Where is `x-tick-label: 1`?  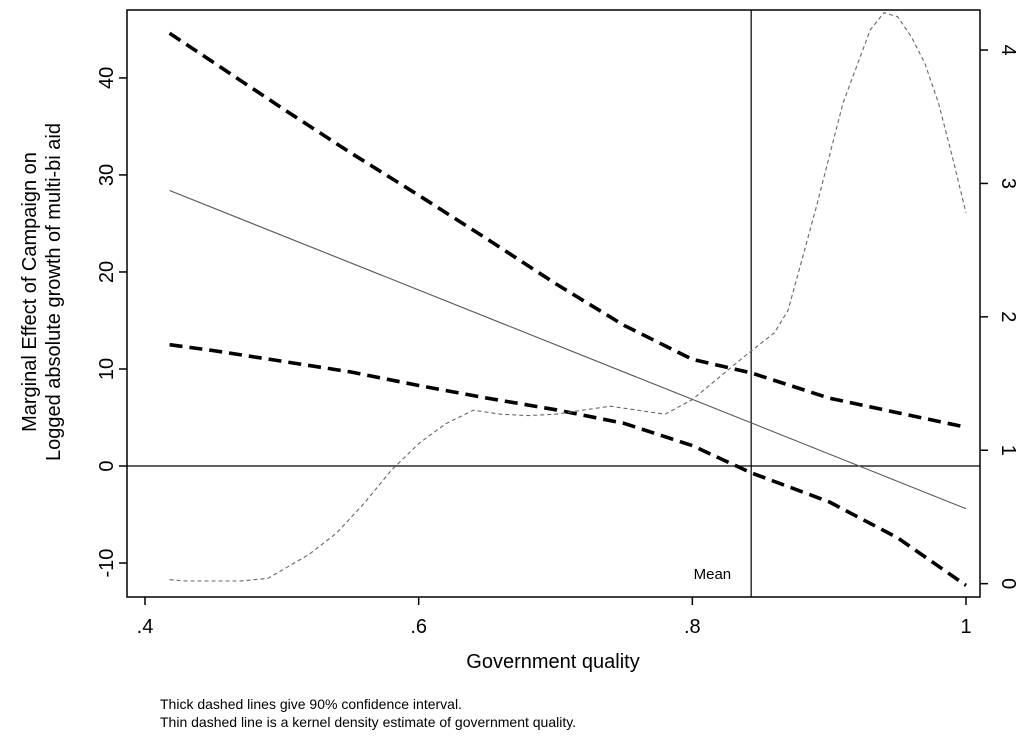
x-tick-label: 1 is located at coordinates (965, 627).